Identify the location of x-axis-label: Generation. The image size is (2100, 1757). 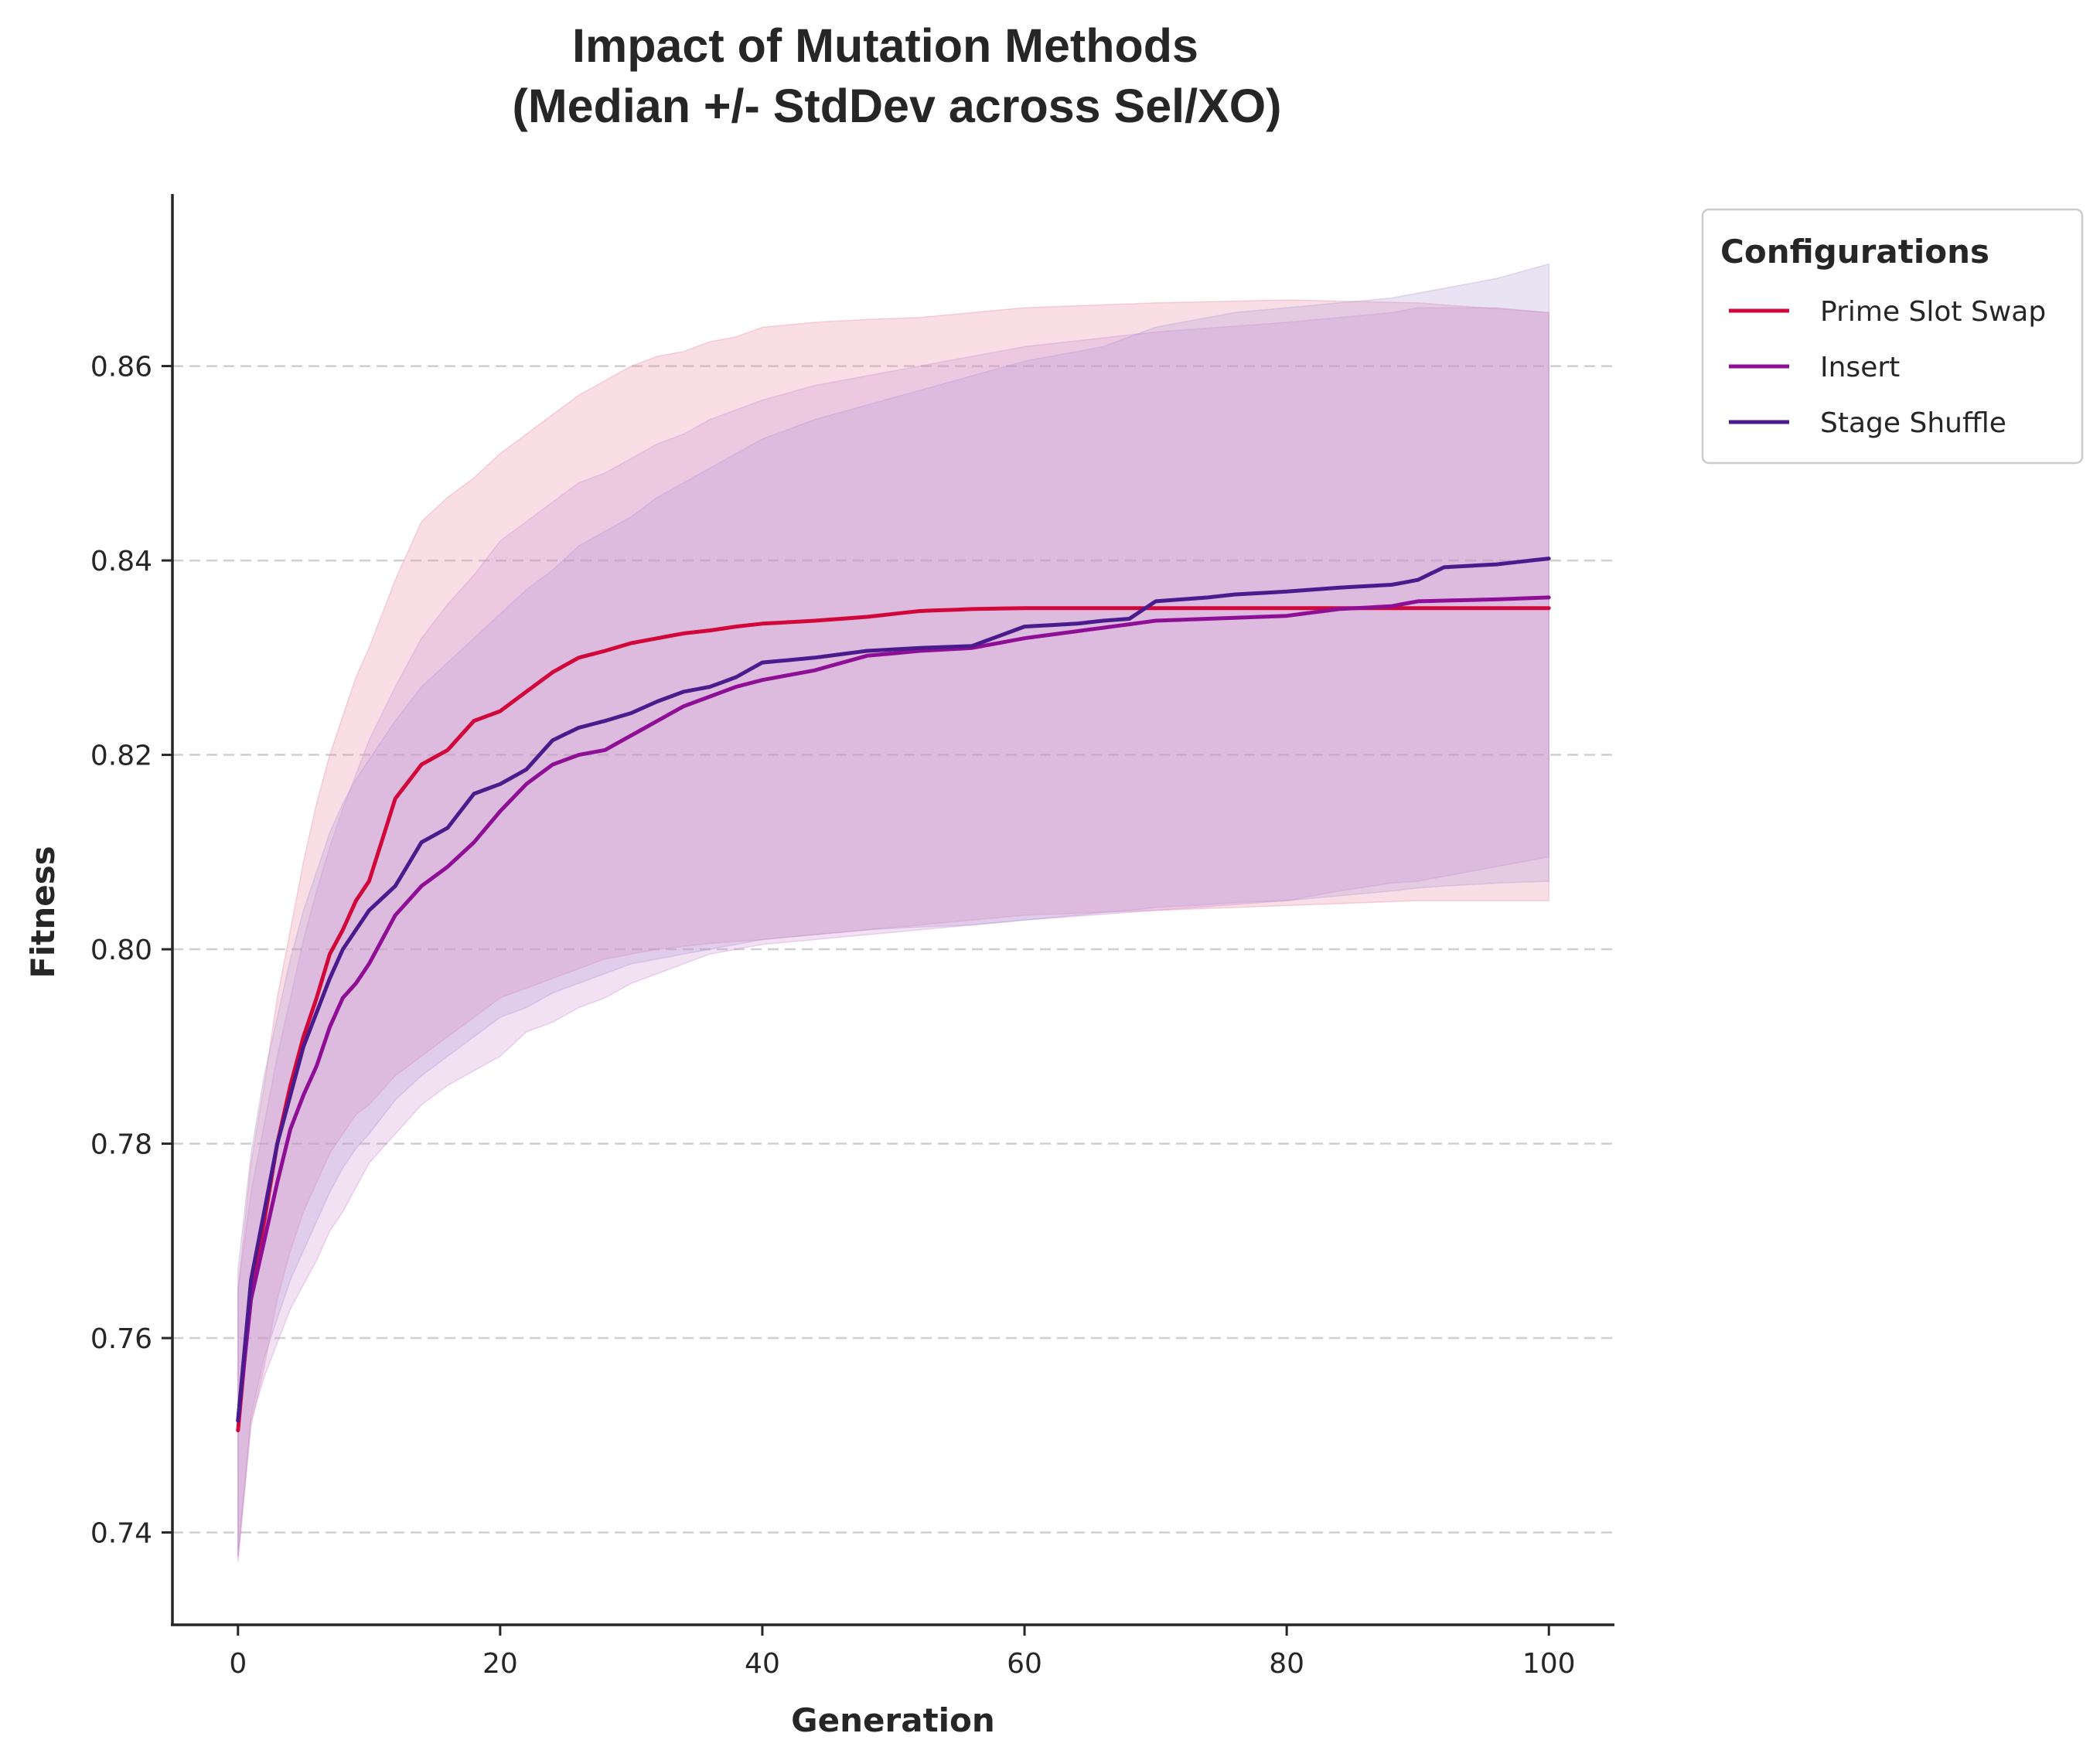
(893, 1720).